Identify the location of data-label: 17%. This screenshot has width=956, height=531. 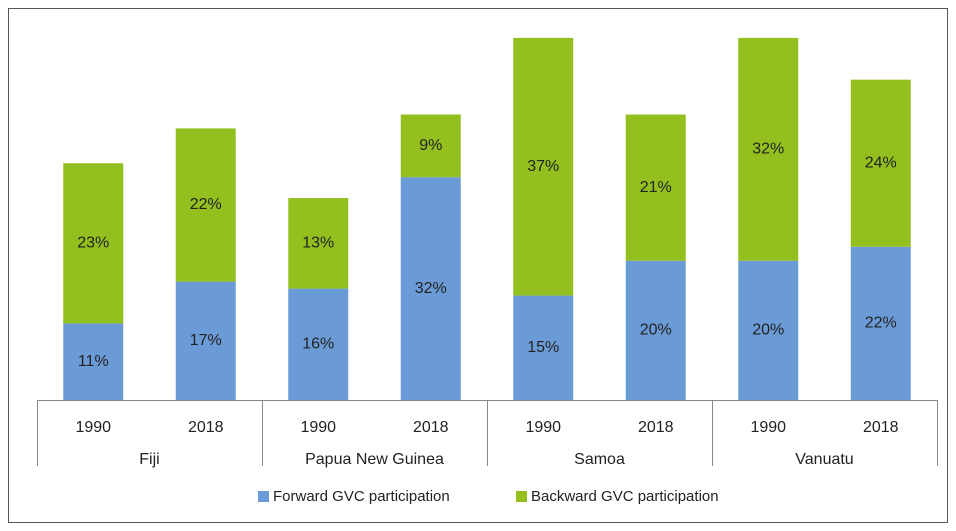
(206, 340).